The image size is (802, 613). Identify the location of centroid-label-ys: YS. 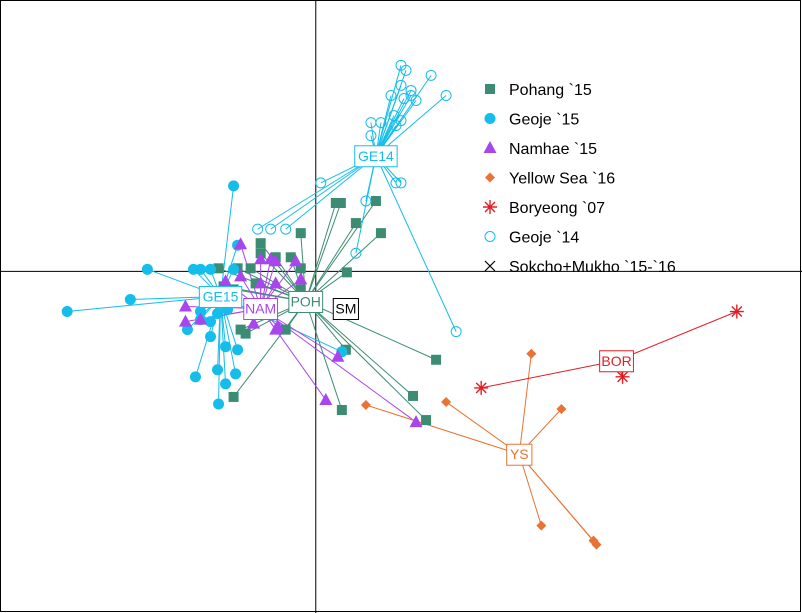
(519, 454).